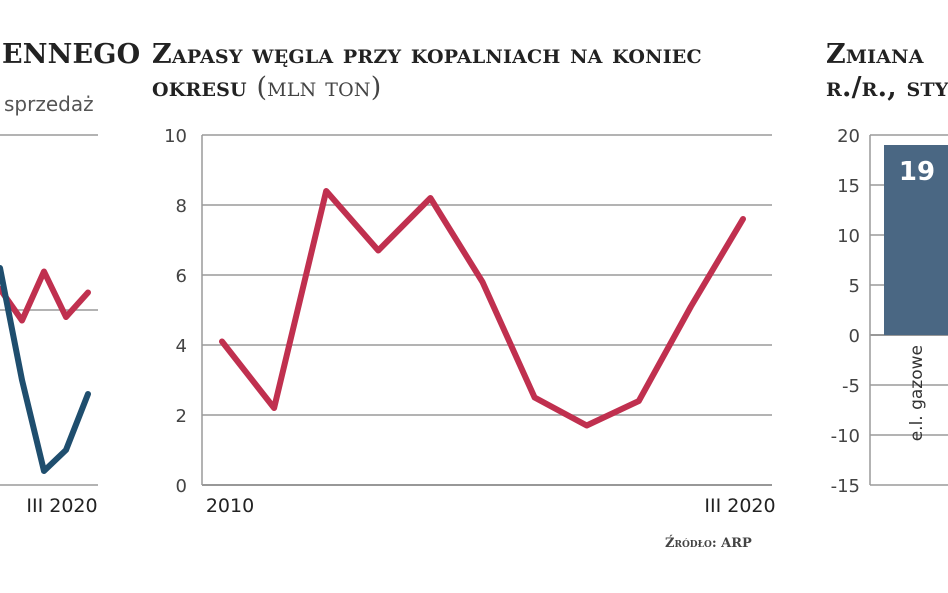 Image resolution: width=948 pixels, height=593 pixels. What do you see at coordinates (917, 172) in the screenshot?
I see `bar-value-label: 19` at bounding box center [917, 172].